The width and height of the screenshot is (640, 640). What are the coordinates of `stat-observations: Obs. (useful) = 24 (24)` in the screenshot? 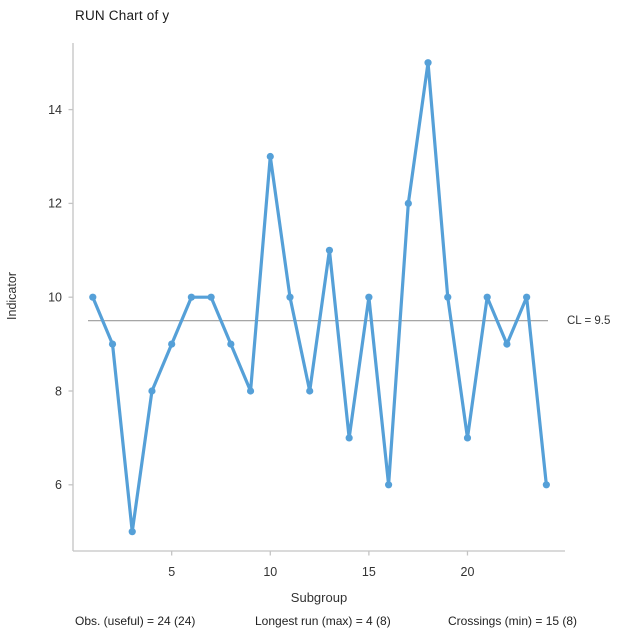 It's located at (135, 621).